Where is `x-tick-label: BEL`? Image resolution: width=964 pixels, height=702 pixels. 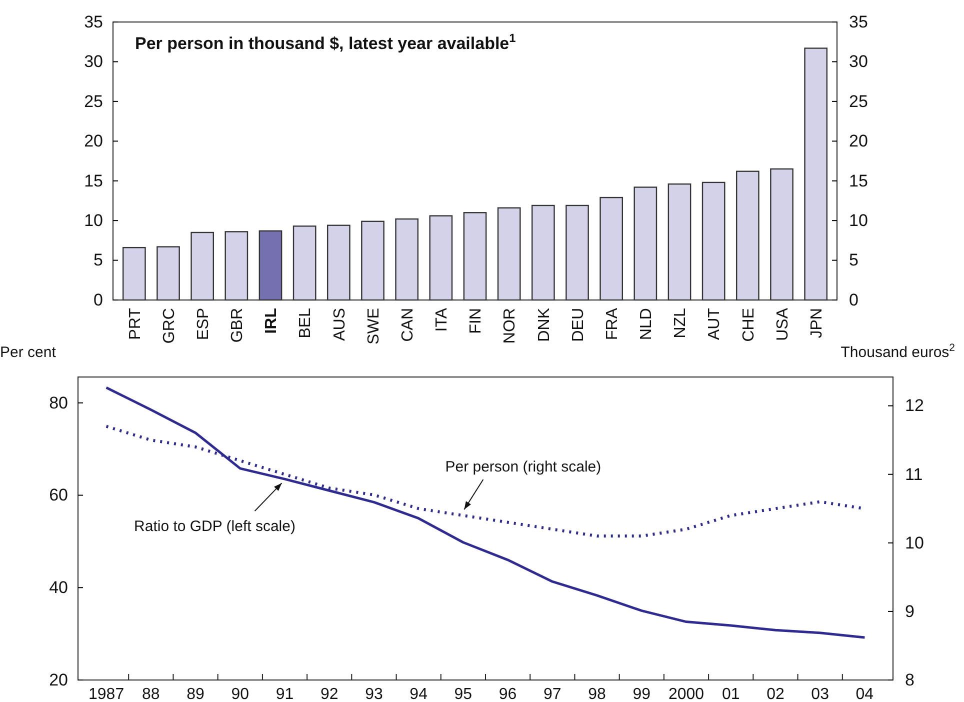
x-tick-label: BEL is located at coordinates (305, 323).